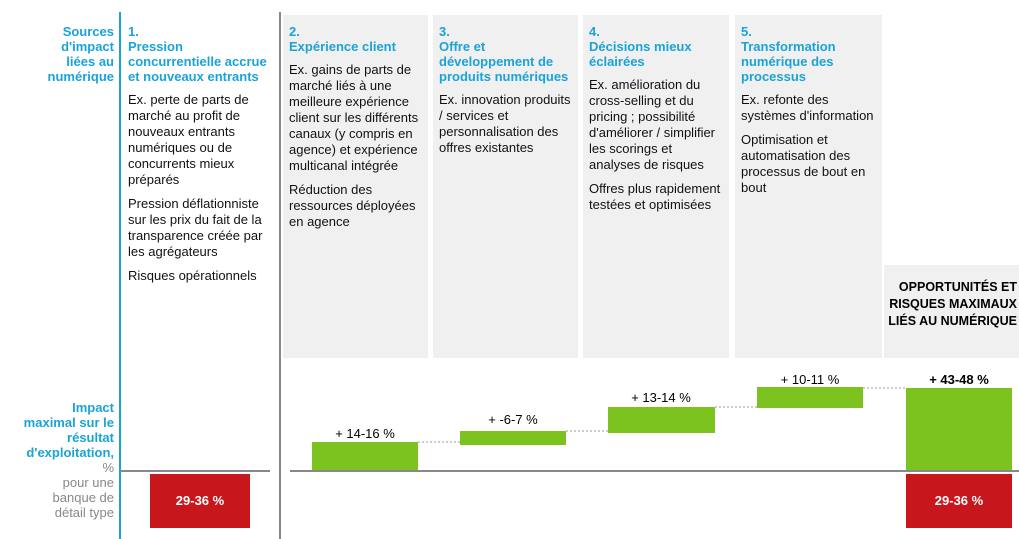 The height and width of the screenshot is (539, 1019). What do you see at coordinates (594, 31) in the screenshot?
I see `column-number: 4.` at bounding box center [594, 31].